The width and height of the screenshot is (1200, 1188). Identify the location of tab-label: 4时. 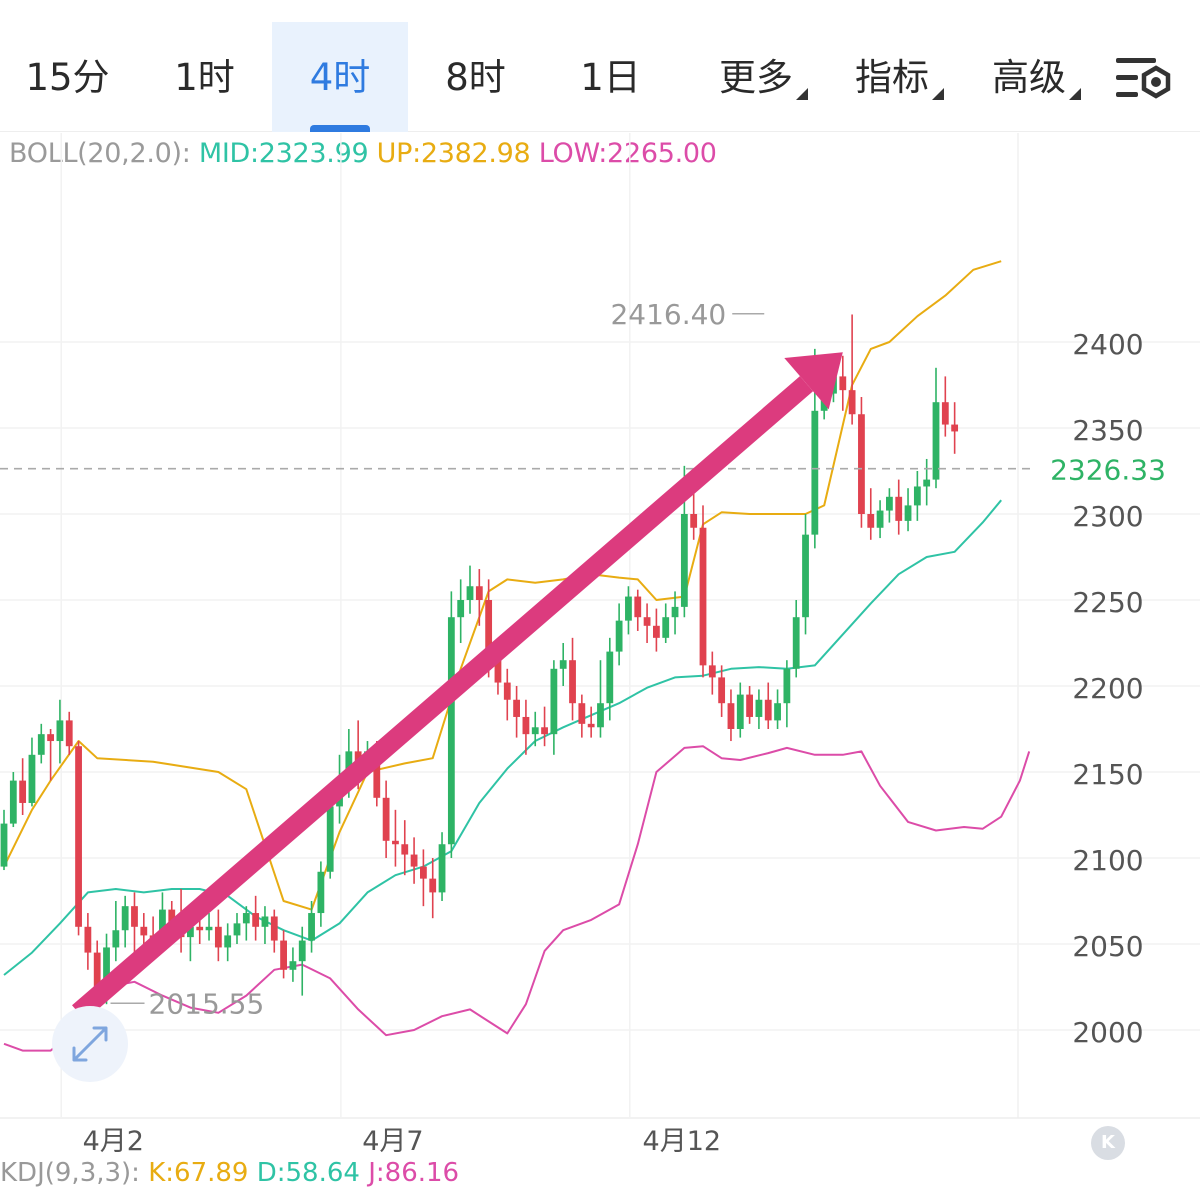
(340, 77).